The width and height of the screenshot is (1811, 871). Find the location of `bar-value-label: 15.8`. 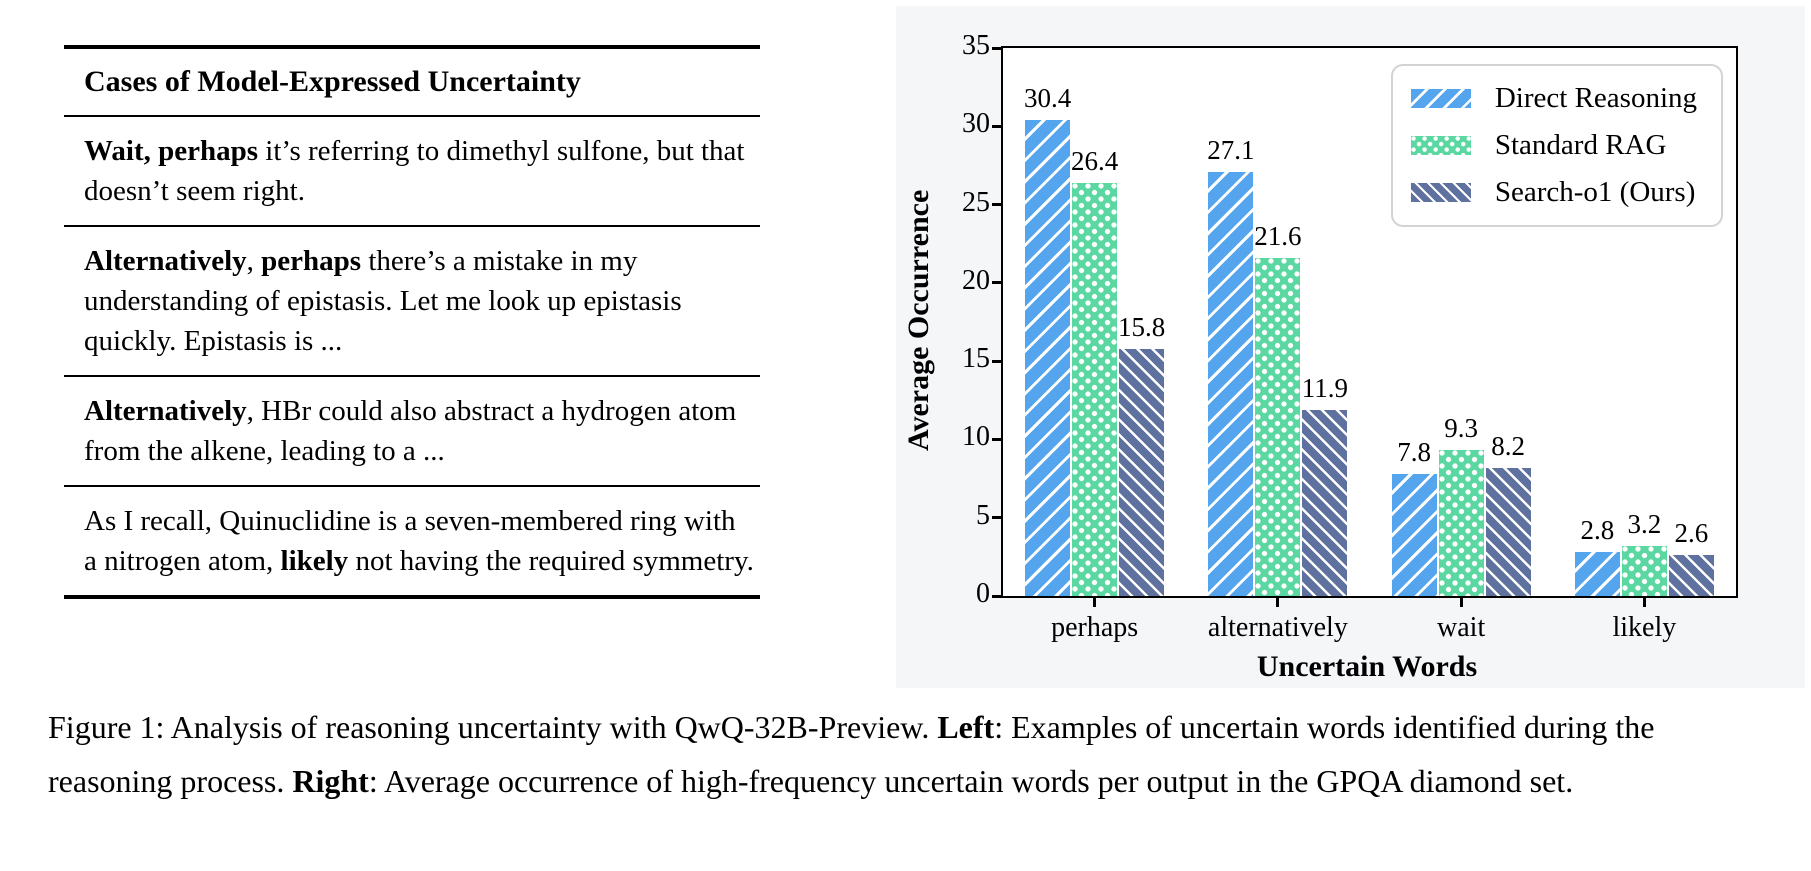

bar-value-label: 15.8 is located at coordinates (1142, 326).